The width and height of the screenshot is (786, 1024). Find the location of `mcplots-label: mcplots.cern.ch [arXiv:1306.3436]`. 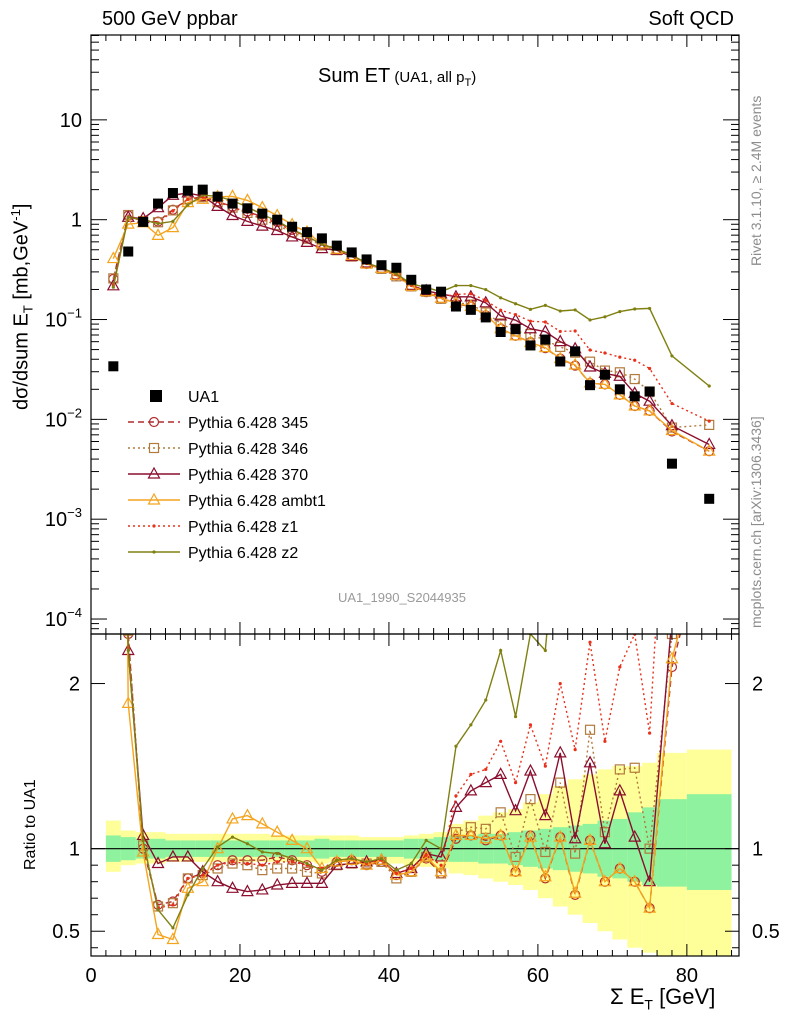

mcplots-label: mcplots.cern.ch [arXiv:1306.3436] is located at coordinates (756, 522).